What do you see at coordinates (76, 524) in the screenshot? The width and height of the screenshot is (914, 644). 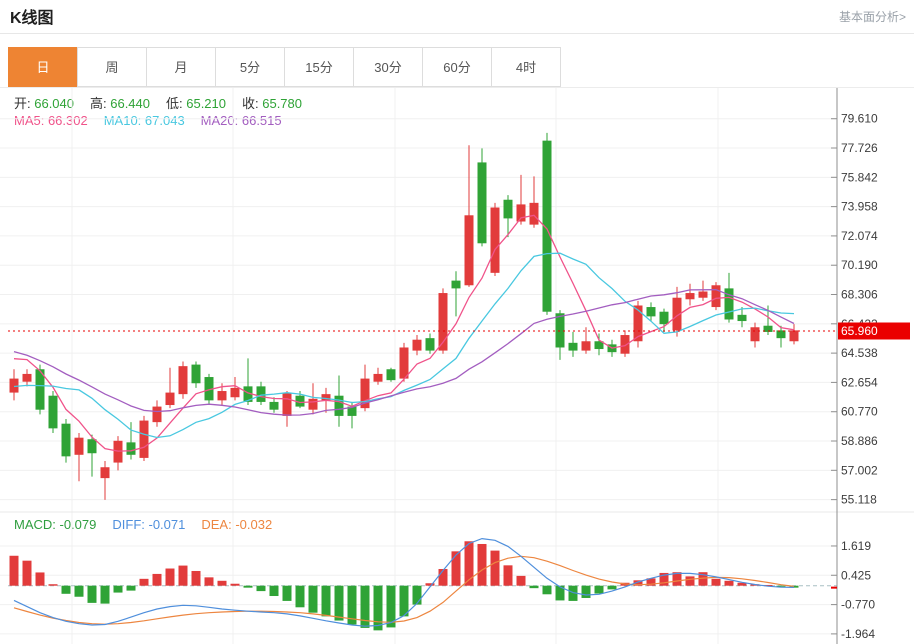 I see `macd_row-value: -0.079` at bounding box center [76, 524].